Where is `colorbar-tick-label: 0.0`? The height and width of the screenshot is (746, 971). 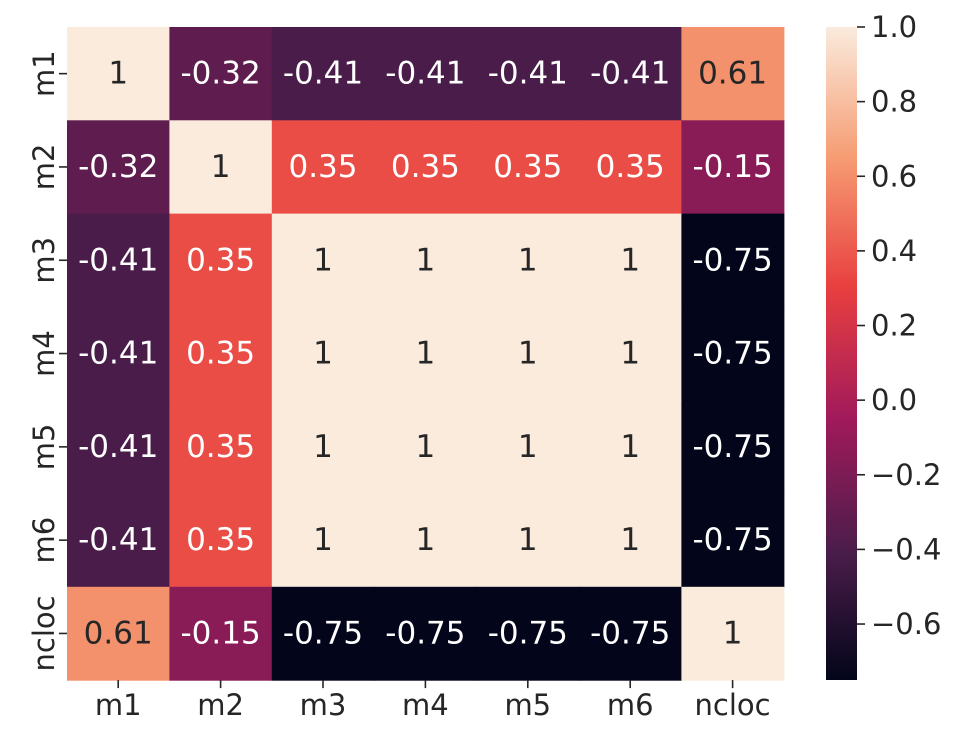
colorbar-tick-label: 0.0 is located at coordinates (894, 400).